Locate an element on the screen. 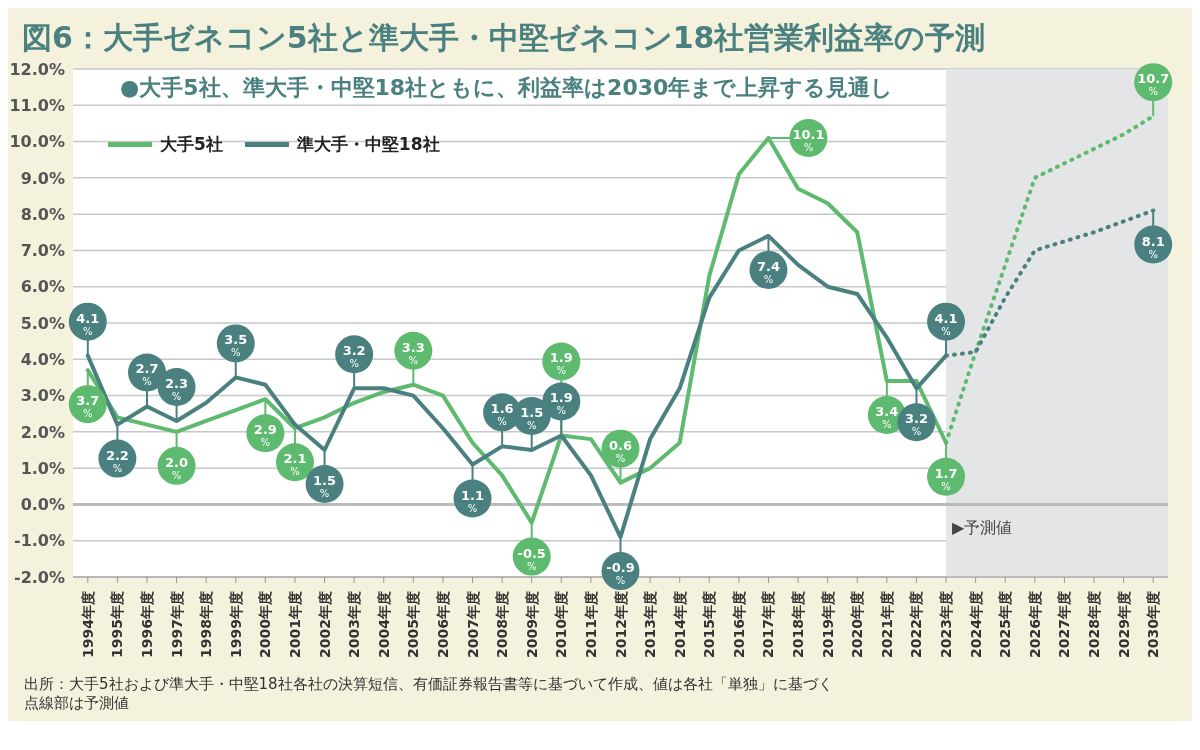 This screenshot has height=750, width=1200. x-tick-label: 2010年度 is located at coordinates (561, 624).